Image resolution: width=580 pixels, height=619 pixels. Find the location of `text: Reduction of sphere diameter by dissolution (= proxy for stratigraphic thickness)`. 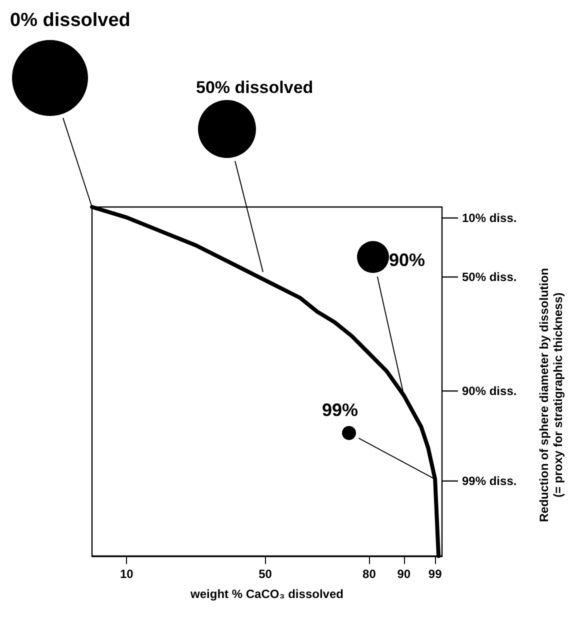

text: Reduction of sphere diameter by dissolution (= proxy for stratigraphic thickness) is located at coordinates (551, 395).